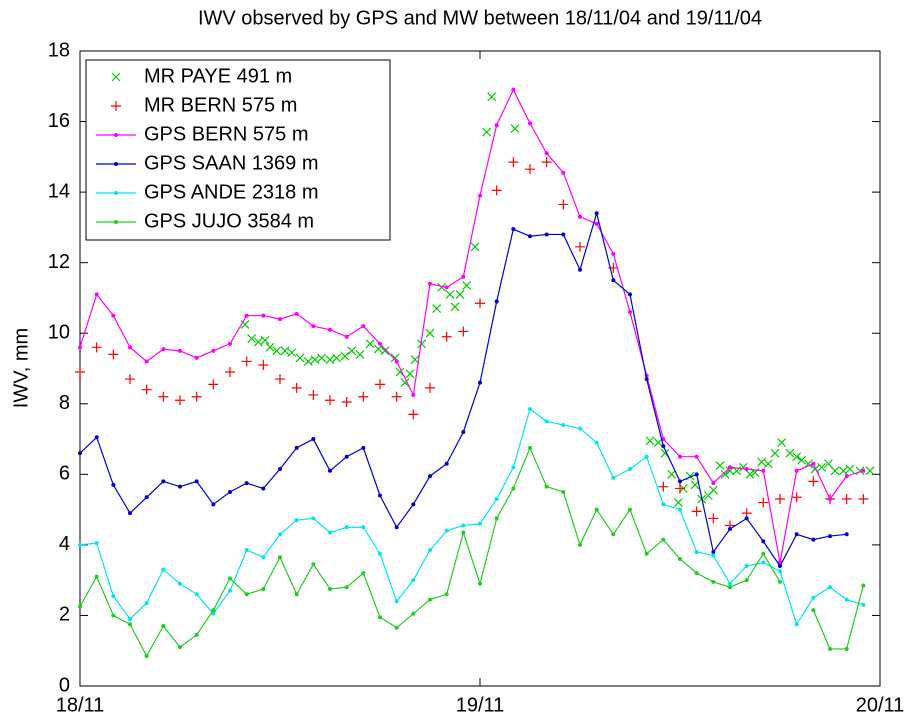 The height and width of the screenshot is (717, 912). I want to click on legend-label: MR BERN 575 m, so click(220, 105).